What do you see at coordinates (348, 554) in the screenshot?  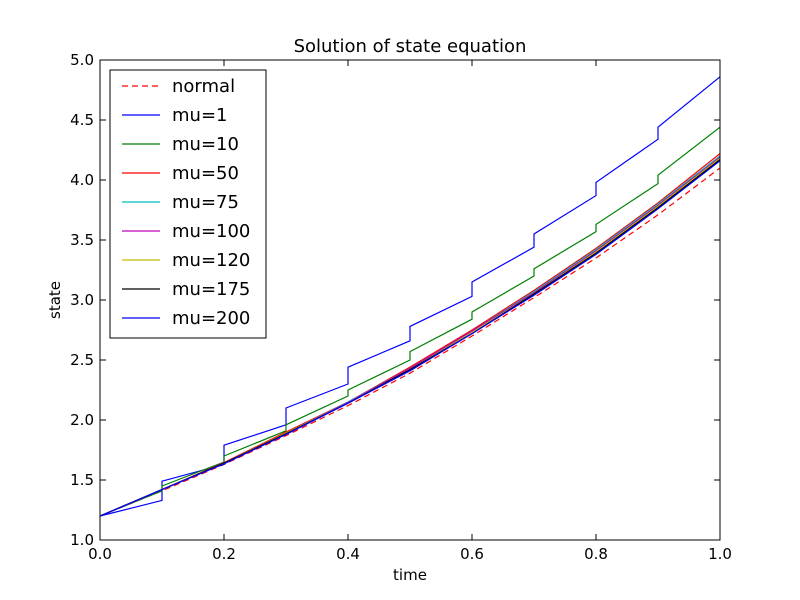 I see `x-tick-label: 0.4` at bounding box center [348, 554].